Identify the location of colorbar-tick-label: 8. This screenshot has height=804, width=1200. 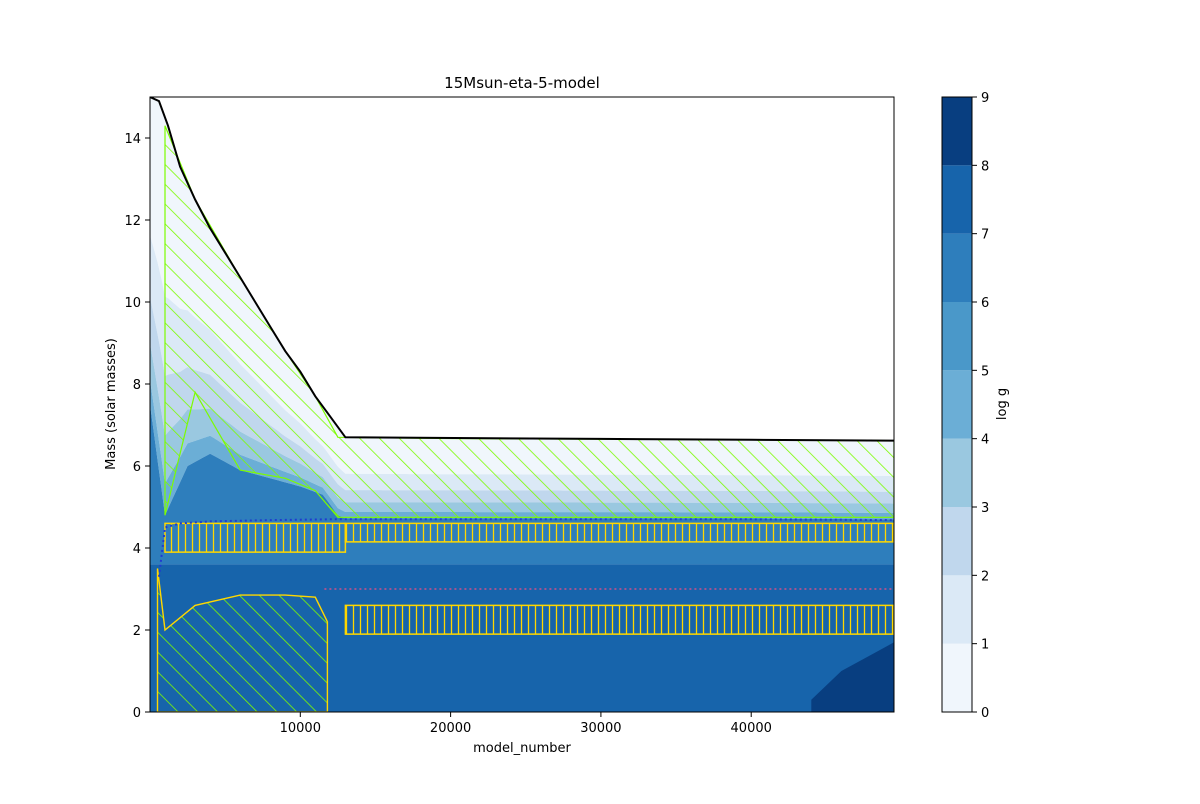
(985, 166).